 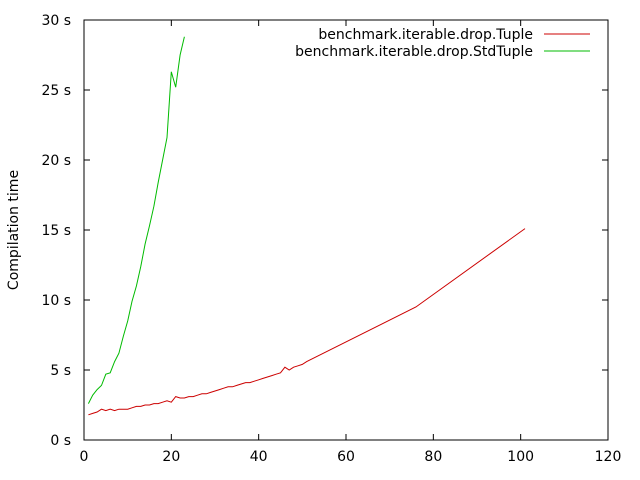 What do you see at coordinates (414, 52) in the screenshot?
I see `legend-label: benchmark.iterable.drop.StdTuple` at bounding box center [414, 52].